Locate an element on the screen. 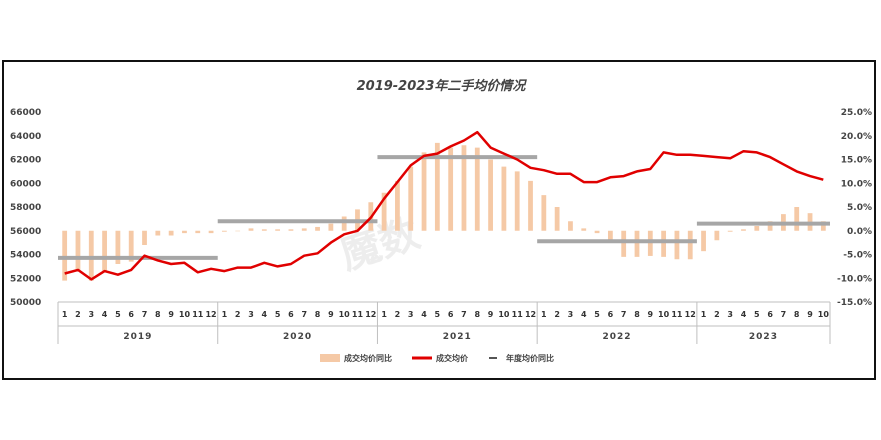 This screenshot has height=440, width=881. right-axis-tick-label: -10.0% is located at coordinates (854, 279).